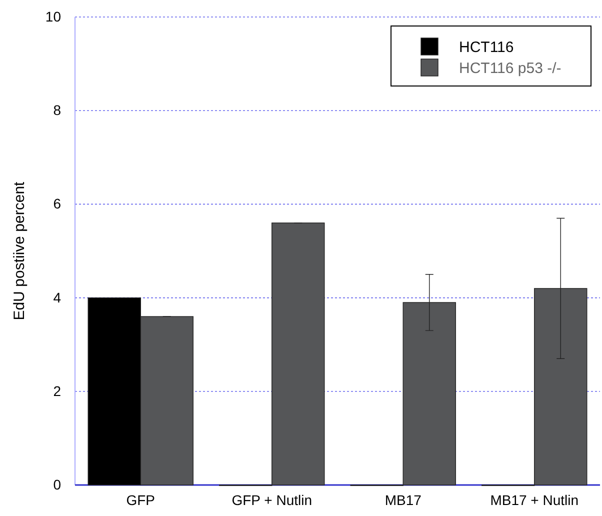  Describe the element at coordinates (272, 500) in the screenshot. I see `x-tick-label: GFP + Nutlin` at that location.